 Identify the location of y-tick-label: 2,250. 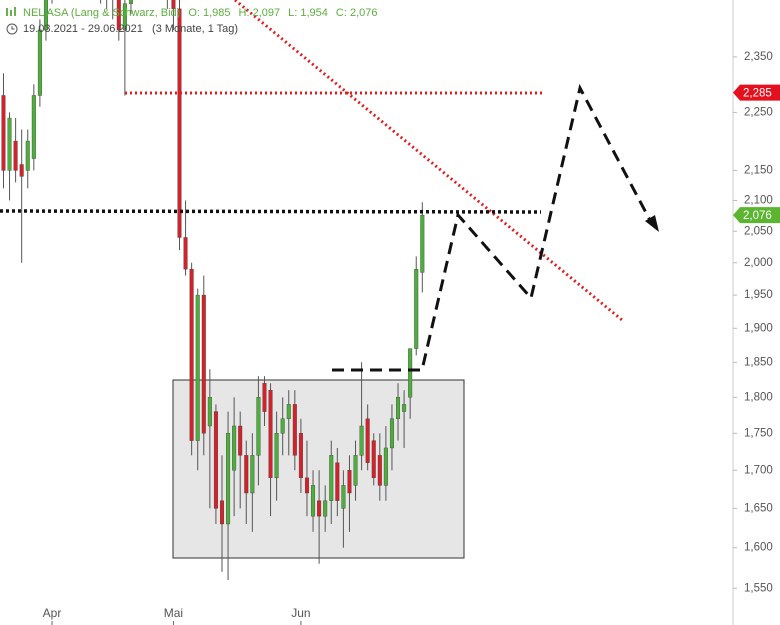
(758, 112).